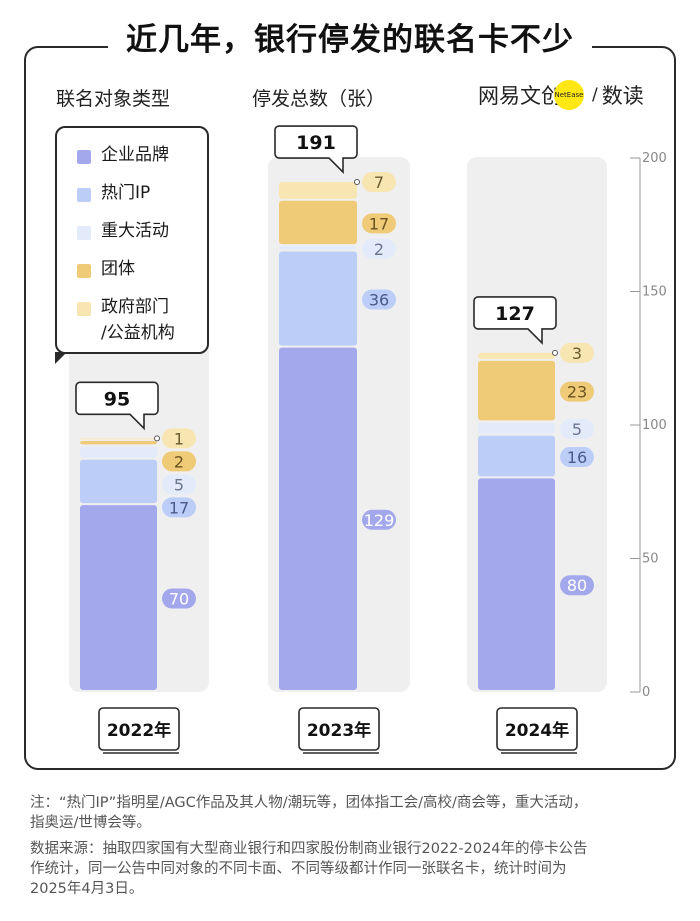 This screenshot has width=700, height=921. Describe the element at coordinates (118, 269) in the screenshot. I see `legend-label: 团体` at that location.